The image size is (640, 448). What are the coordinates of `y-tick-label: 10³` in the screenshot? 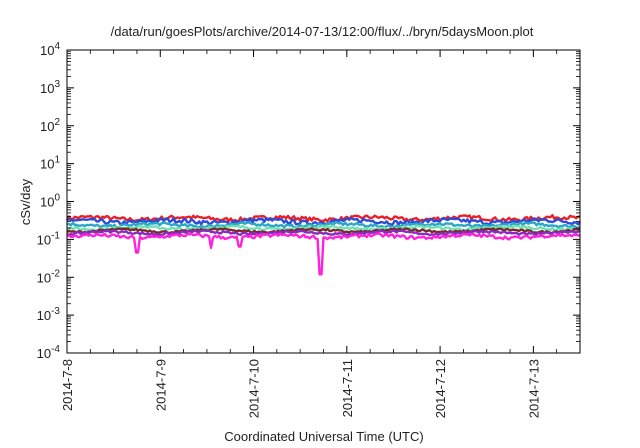 It's located at (50, 87).